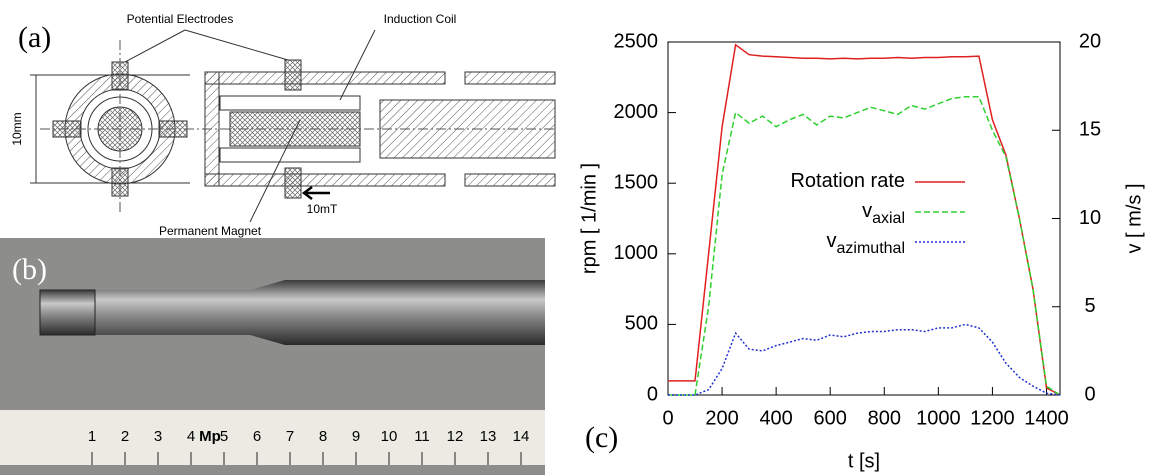 This screenshot has width=1151, height=475. I want to click on legend-label: vazimuthal, so click(866, 243).